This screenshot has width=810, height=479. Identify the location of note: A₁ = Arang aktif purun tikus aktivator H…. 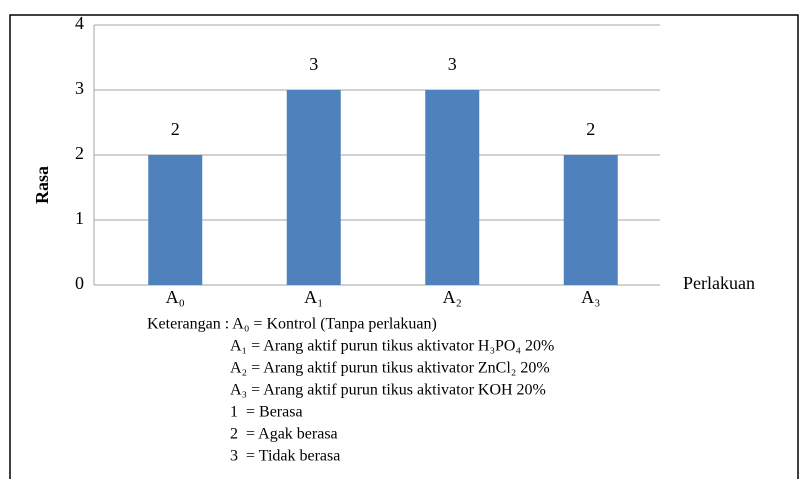
(392, 346).